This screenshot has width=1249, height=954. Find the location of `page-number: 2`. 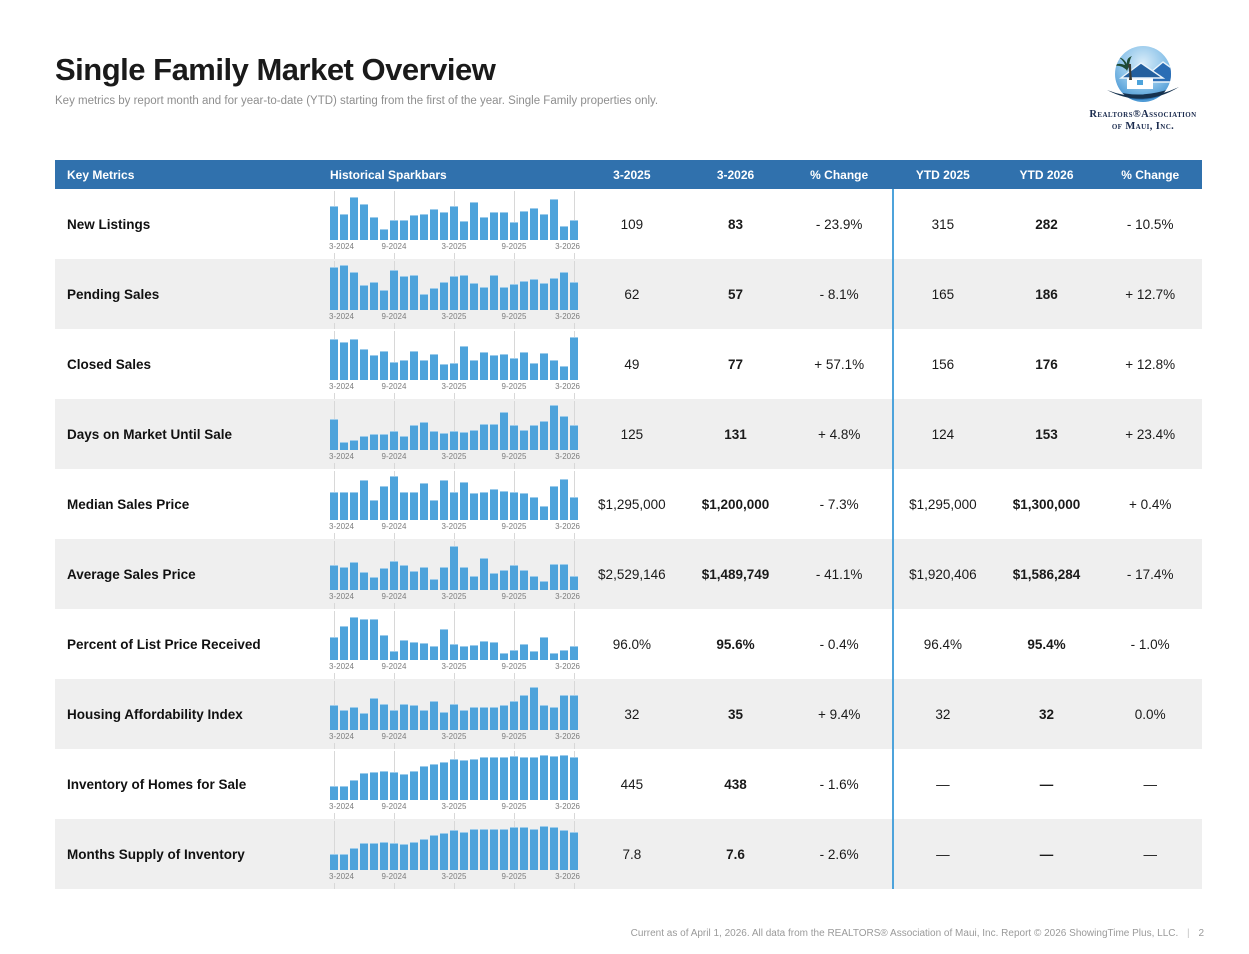

page-number: 2 is located at coordinates (1201, 933).